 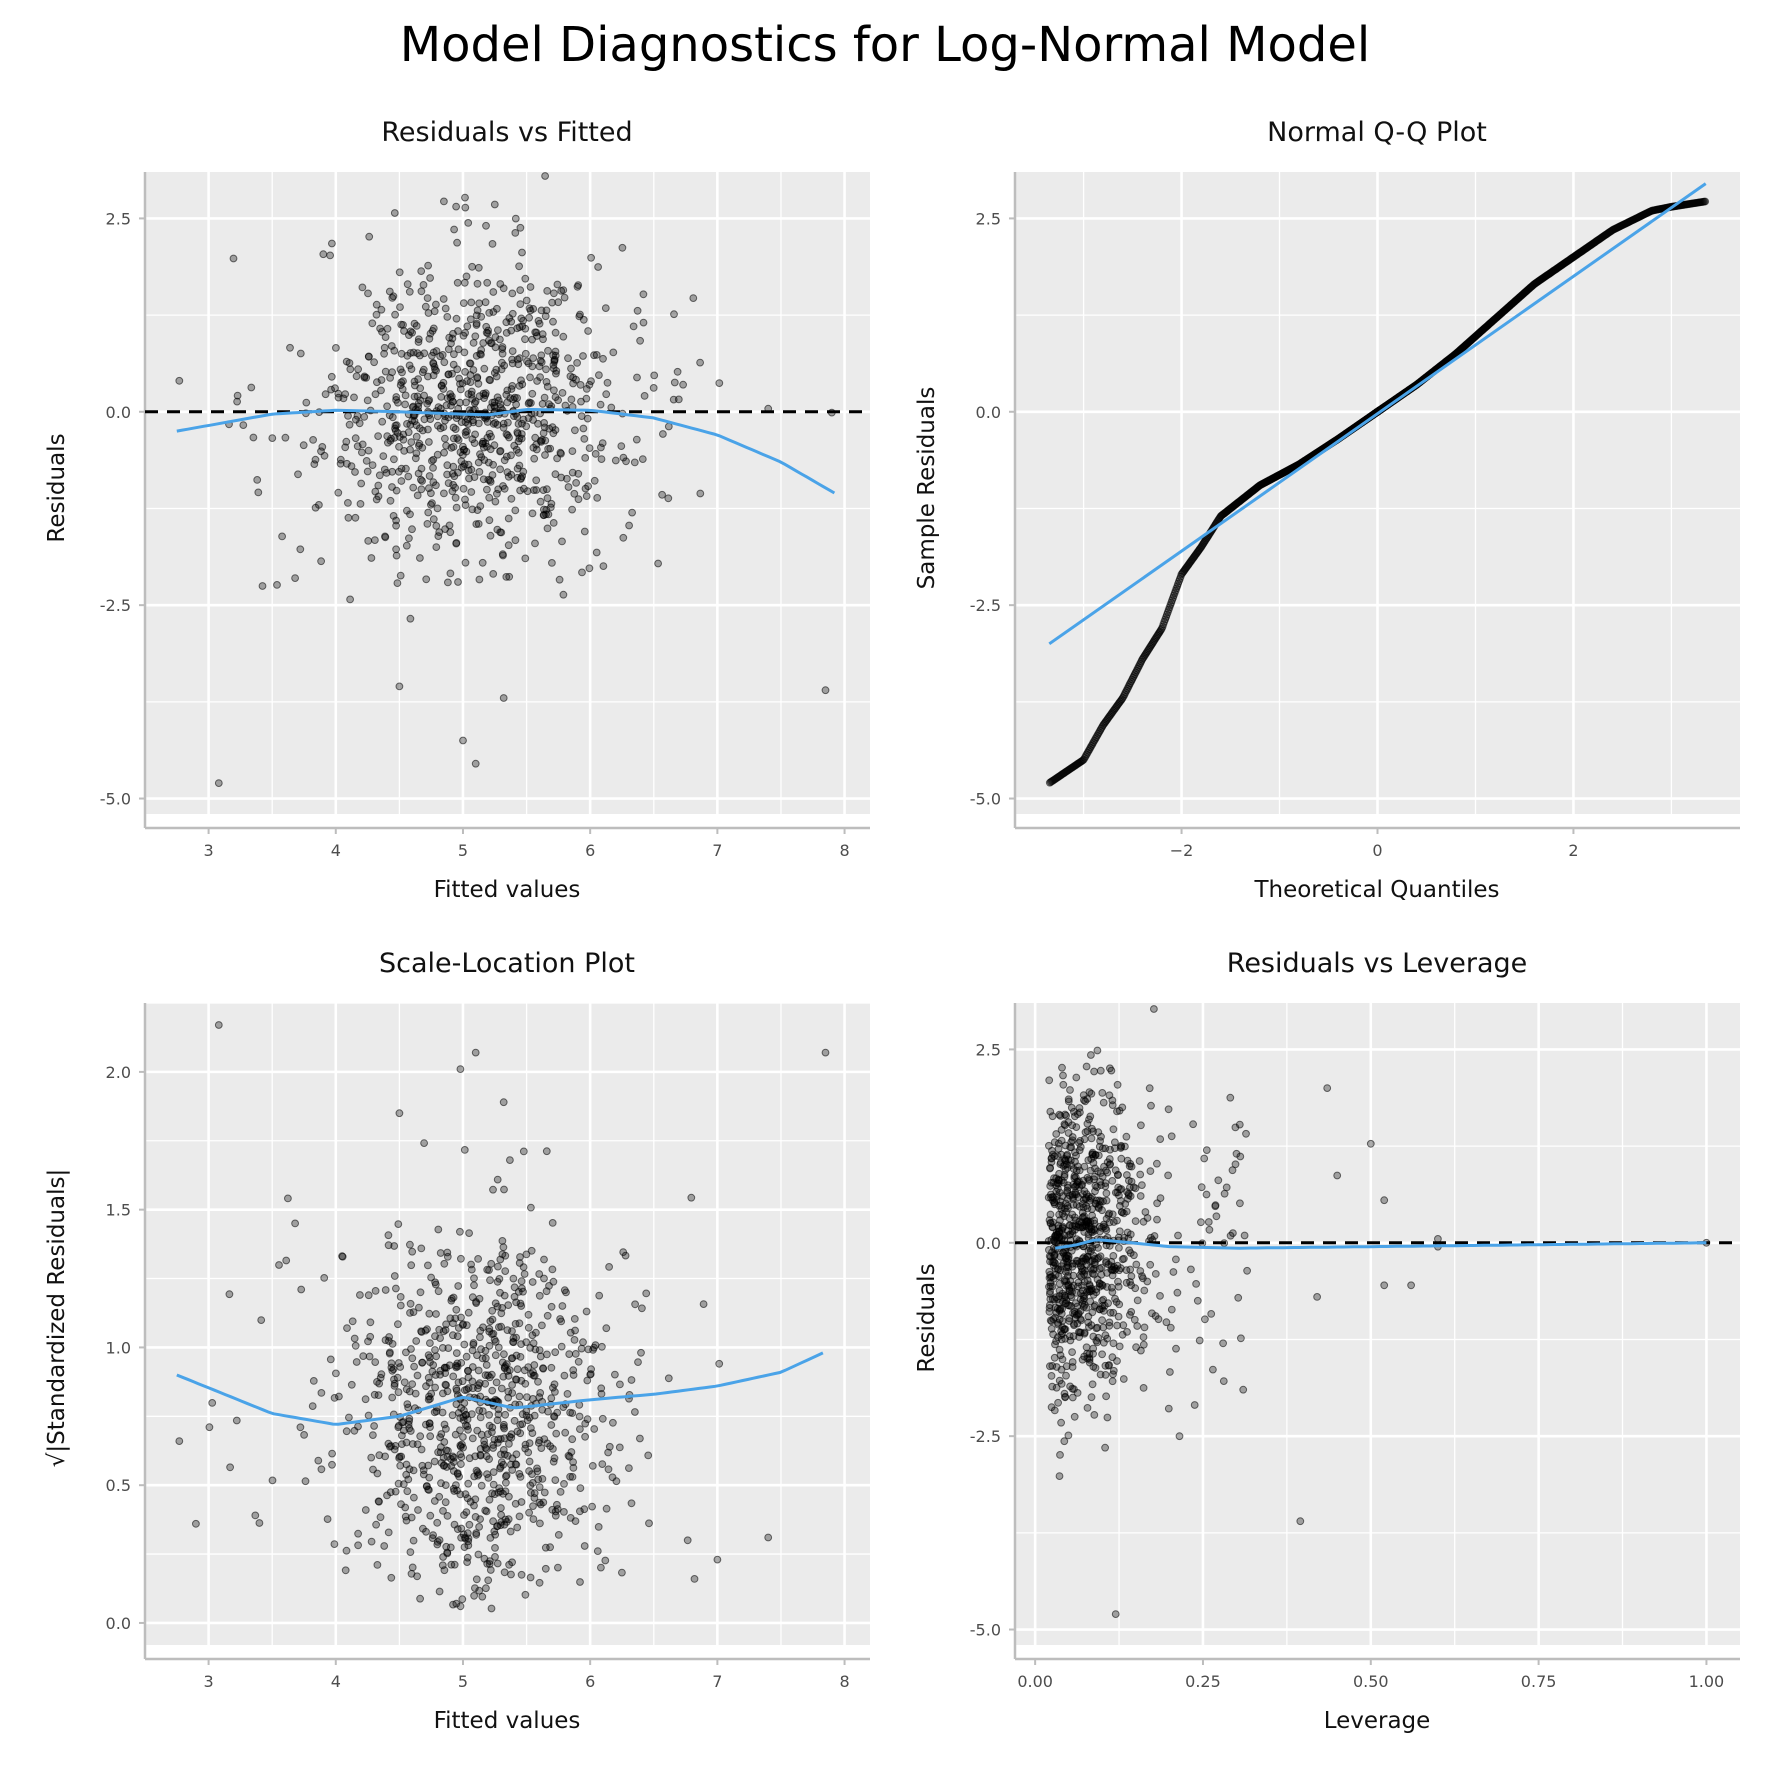 I want to click on residuals-vs-fitted-title: Residuals vs Fitted, so click(x=506, y=132).